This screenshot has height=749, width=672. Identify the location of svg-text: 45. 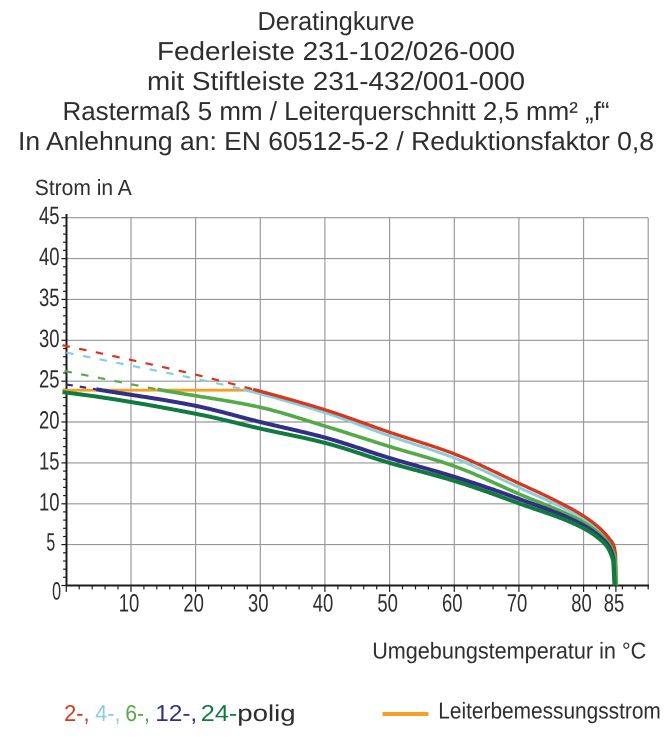
(49, 216).